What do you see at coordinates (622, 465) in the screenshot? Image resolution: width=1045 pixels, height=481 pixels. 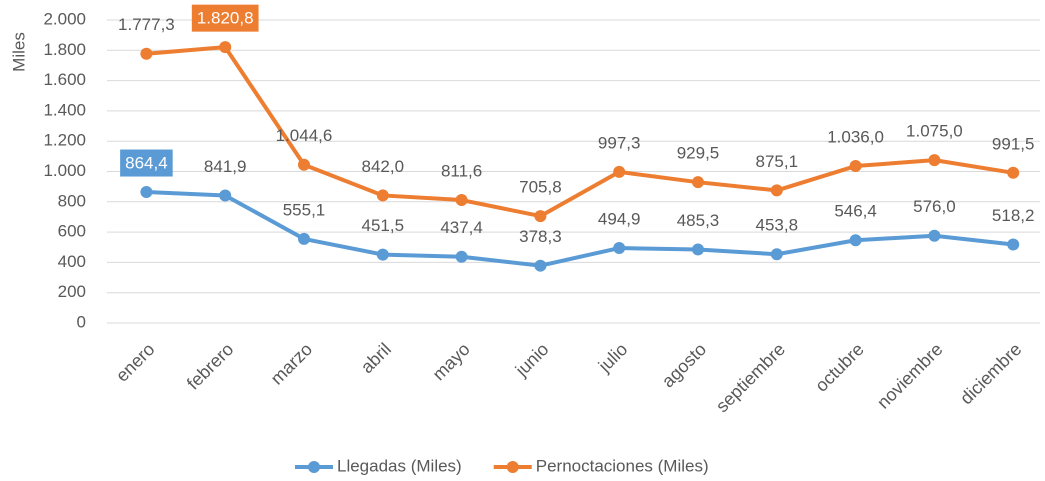 I see `legend-label: Pernoctaciones (Miles)` at bounding box center [622, 465].